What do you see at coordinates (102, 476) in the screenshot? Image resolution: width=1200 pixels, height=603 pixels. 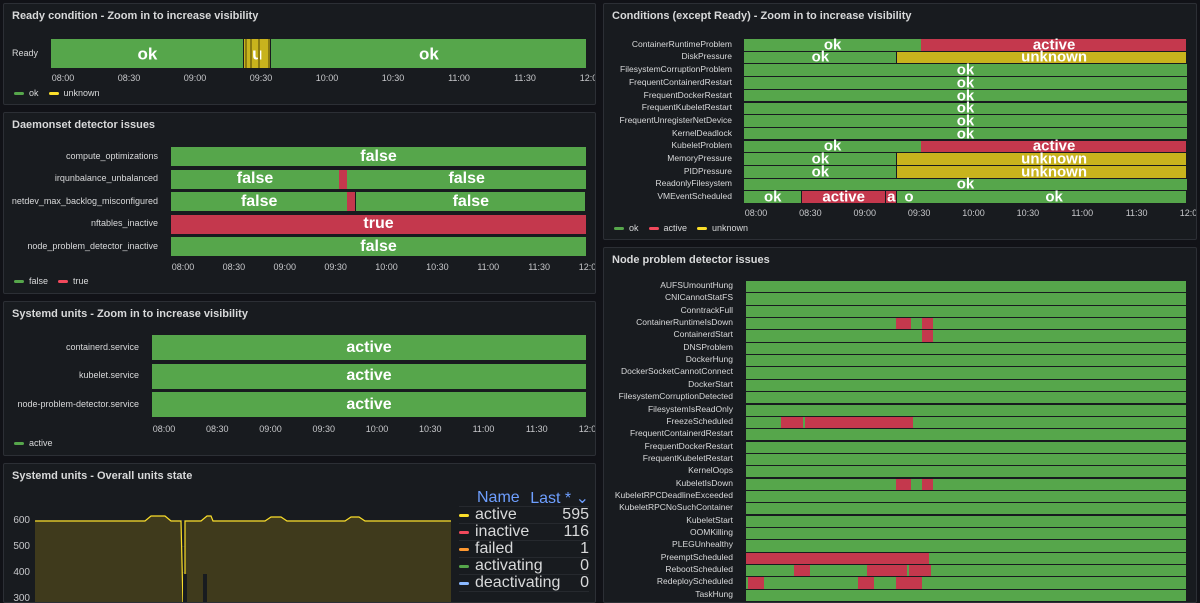 I see `panel-title: Systemd units - Overall units state` at bounding box center [102, 476].